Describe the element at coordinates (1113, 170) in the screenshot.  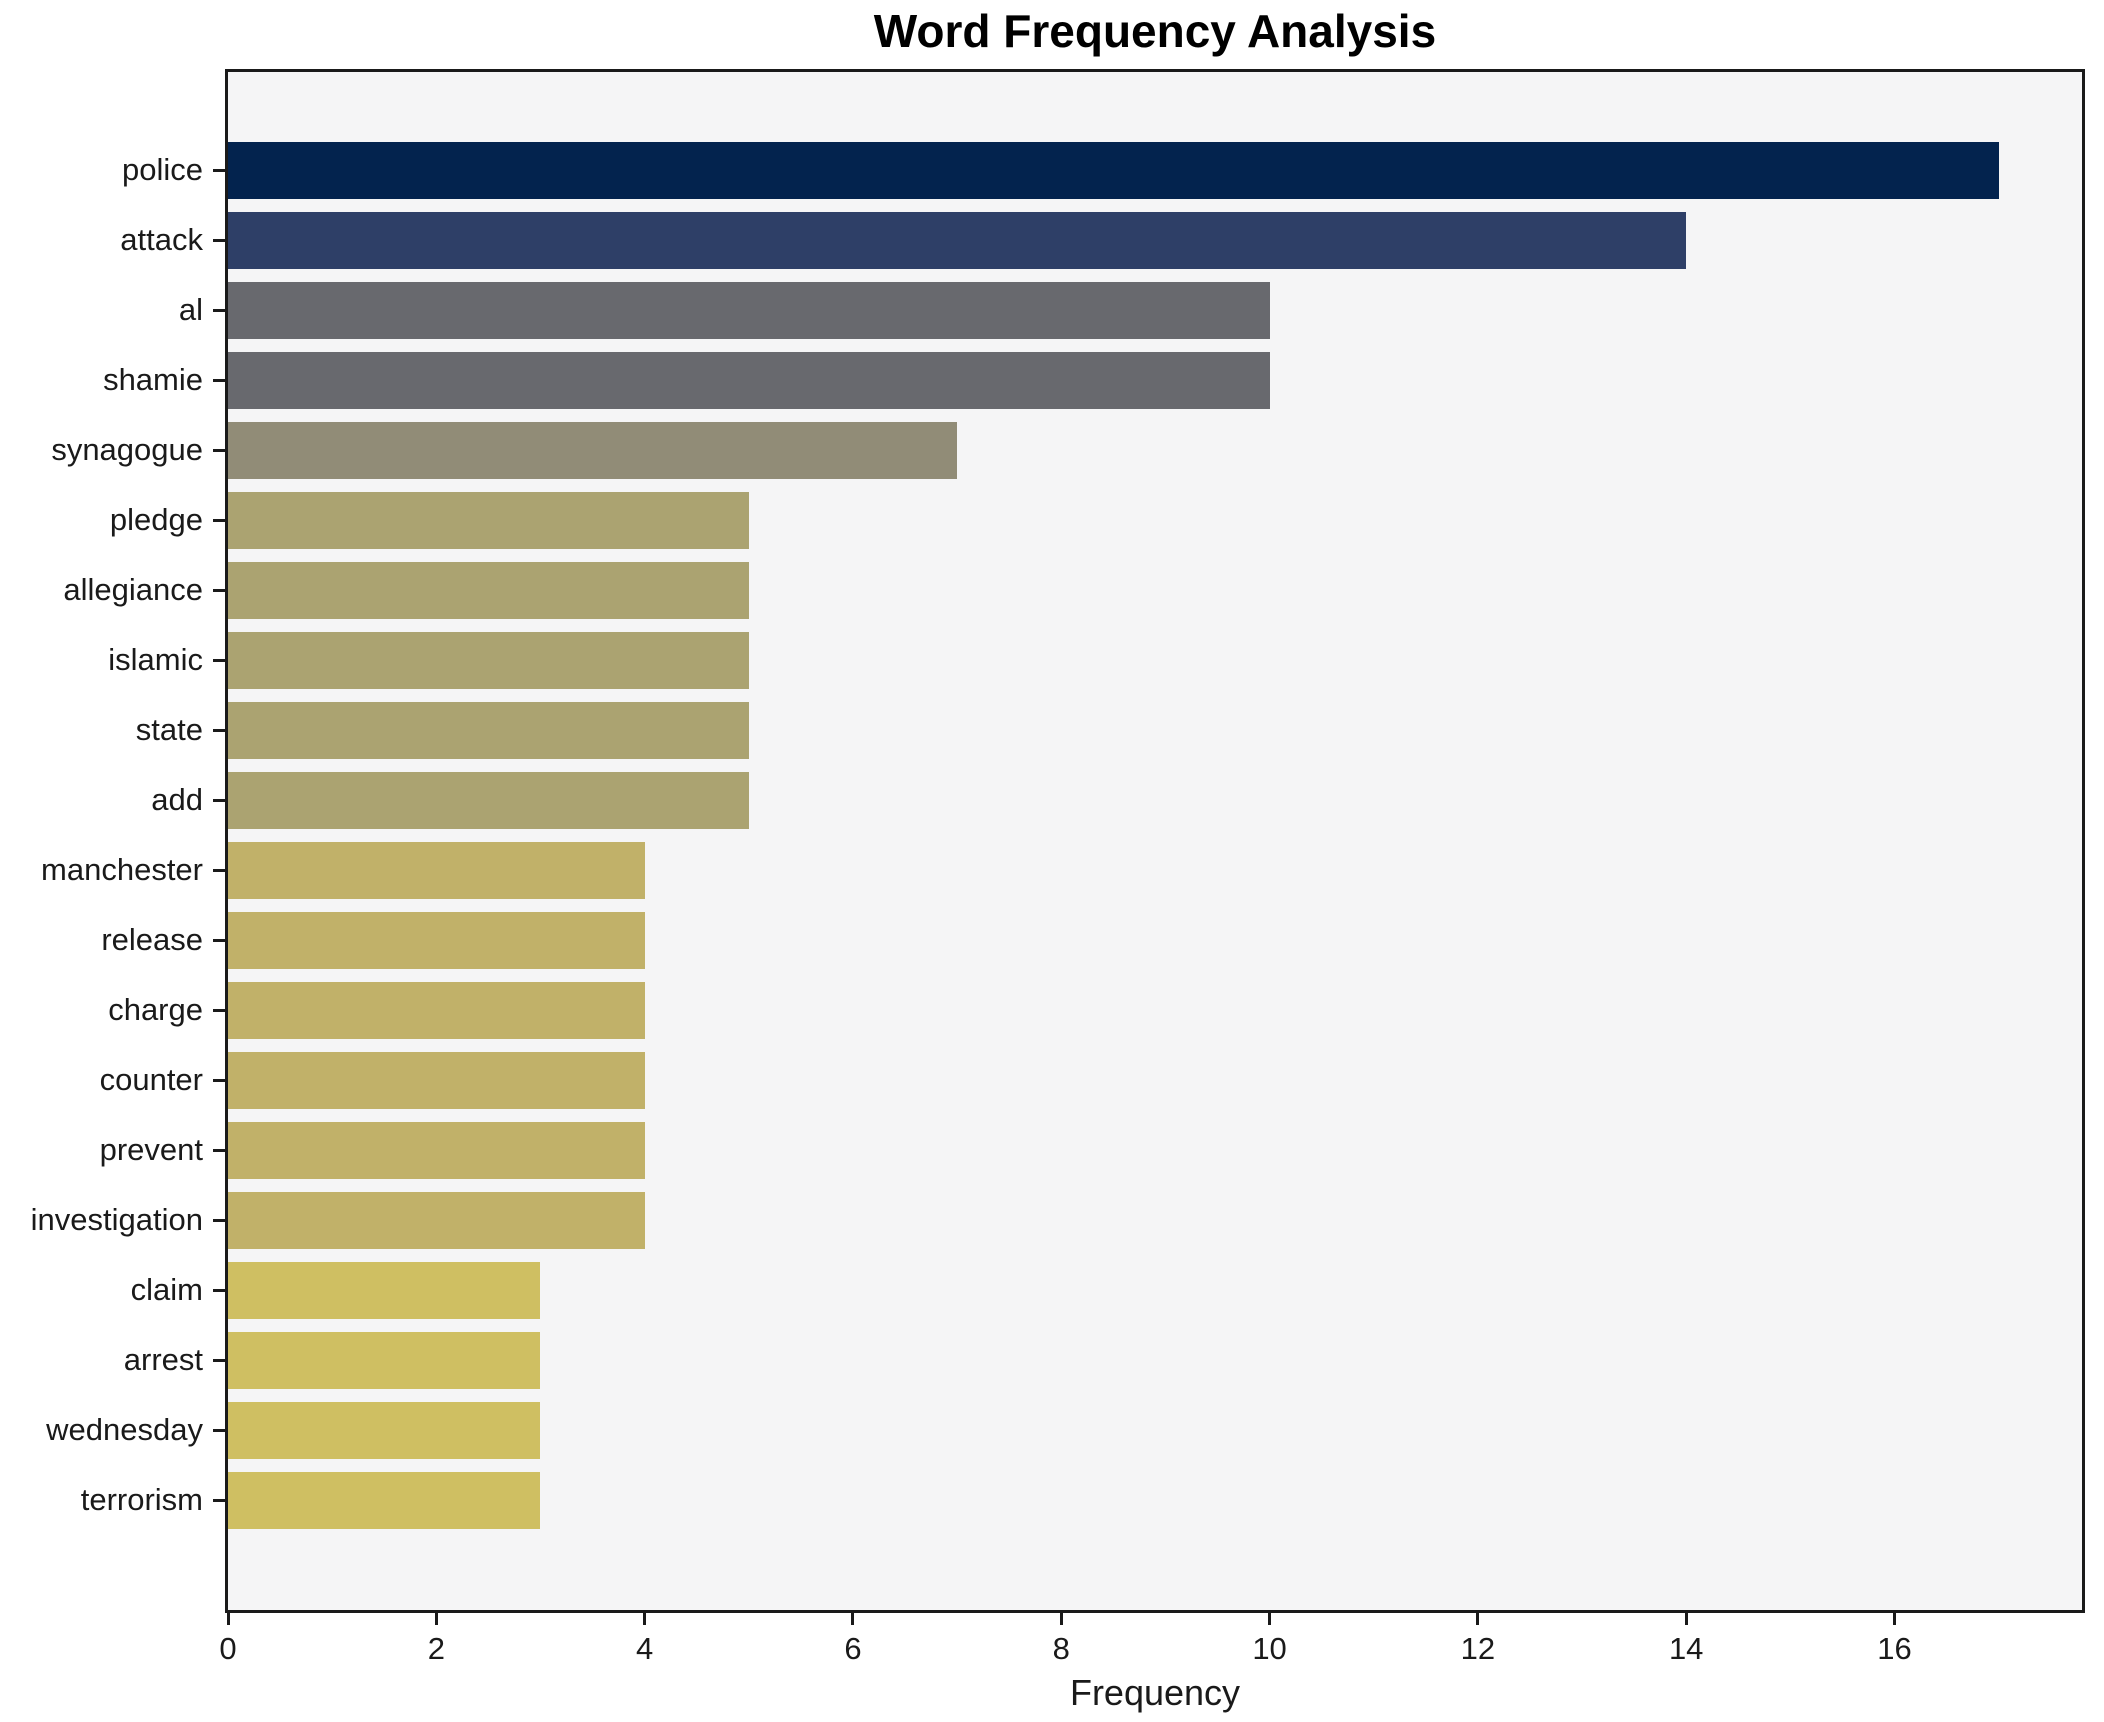
I see `bar-police` at that location.